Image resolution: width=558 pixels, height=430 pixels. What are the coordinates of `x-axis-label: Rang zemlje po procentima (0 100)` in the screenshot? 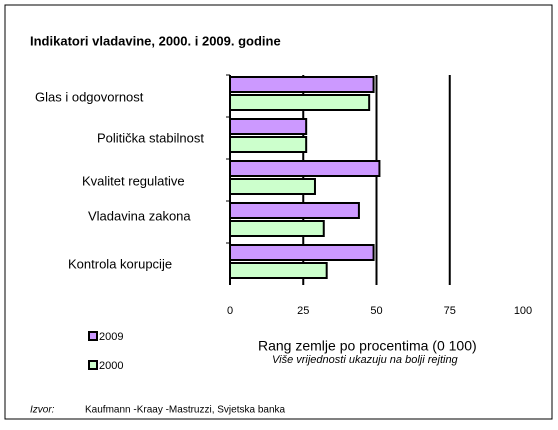 It's located at (367, 346).